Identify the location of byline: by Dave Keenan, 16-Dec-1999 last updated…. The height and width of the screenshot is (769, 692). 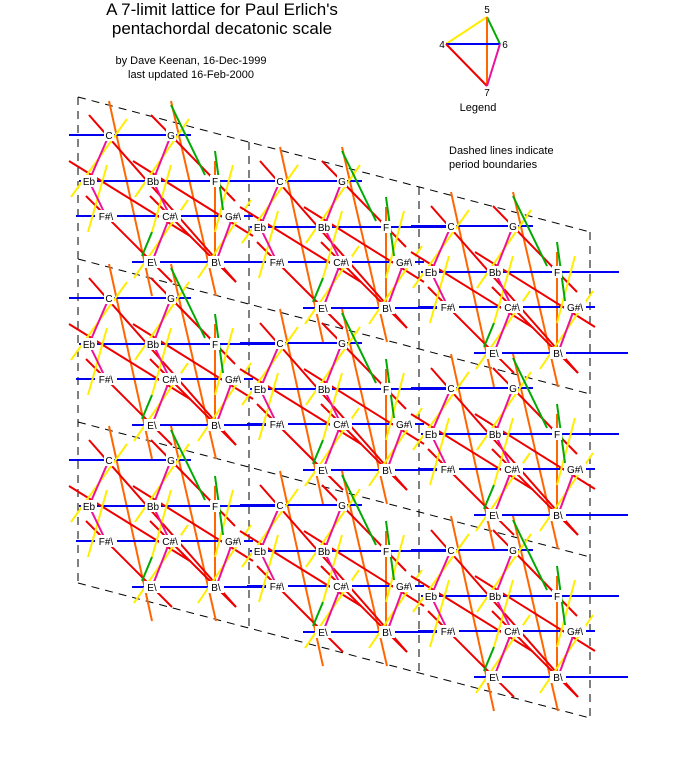
(191, 68).